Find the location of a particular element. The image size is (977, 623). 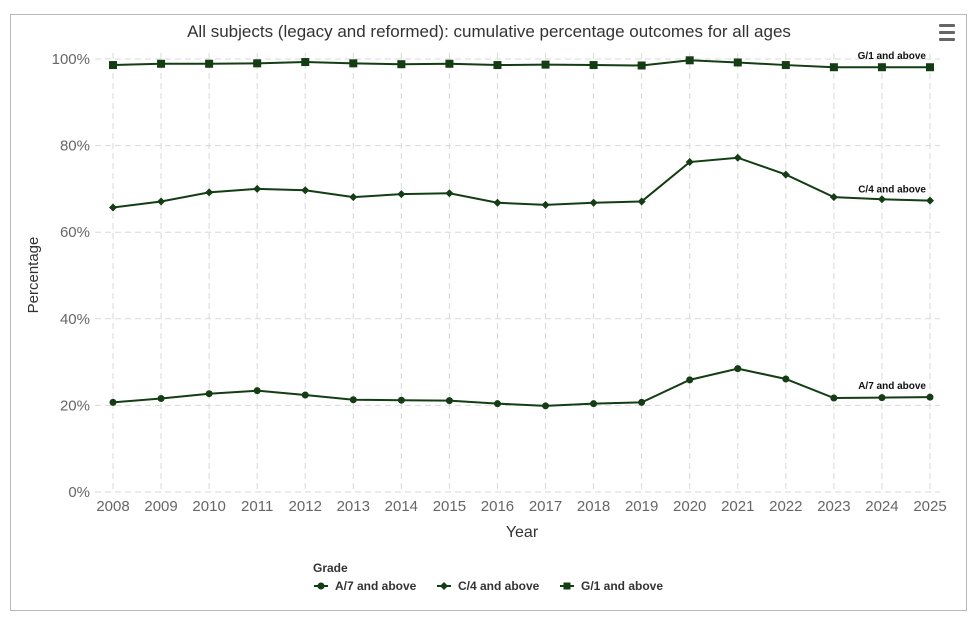

legend-item-label: A/7 and above is located at coordinates (376, 586).